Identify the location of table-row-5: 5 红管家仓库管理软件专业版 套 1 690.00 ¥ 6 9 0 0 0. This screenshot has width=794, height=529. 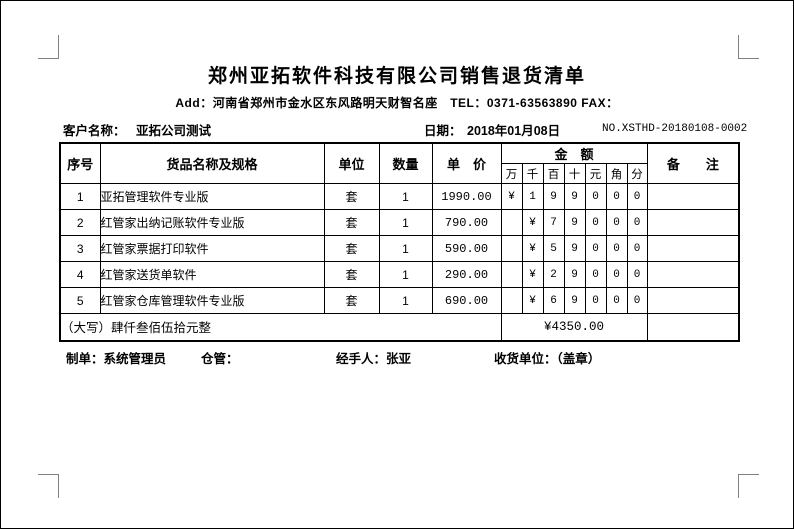
(399, 300).